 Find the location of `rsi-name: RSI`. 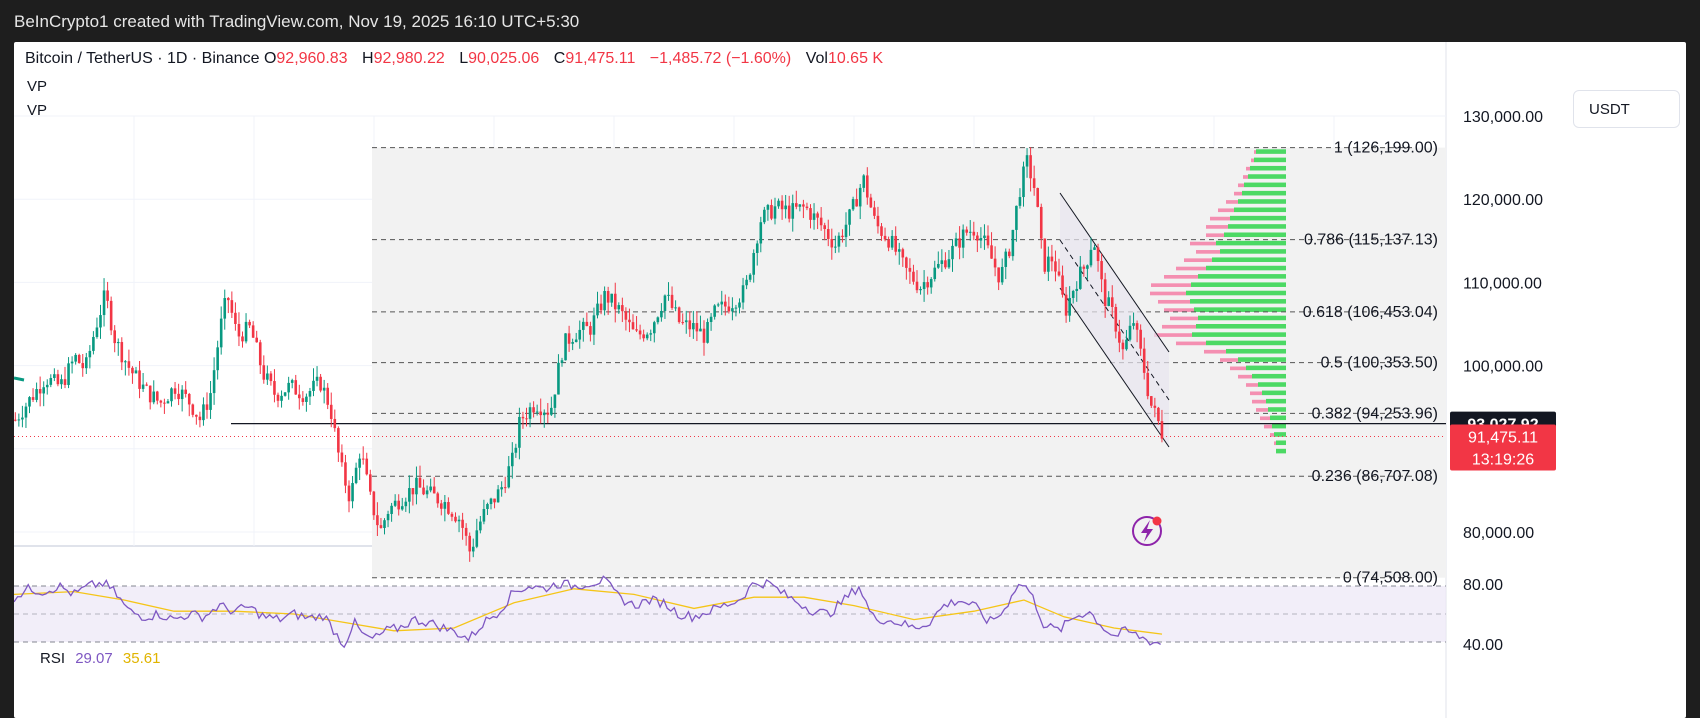

rsi-name: RSI is located at coordinates (53, 658).